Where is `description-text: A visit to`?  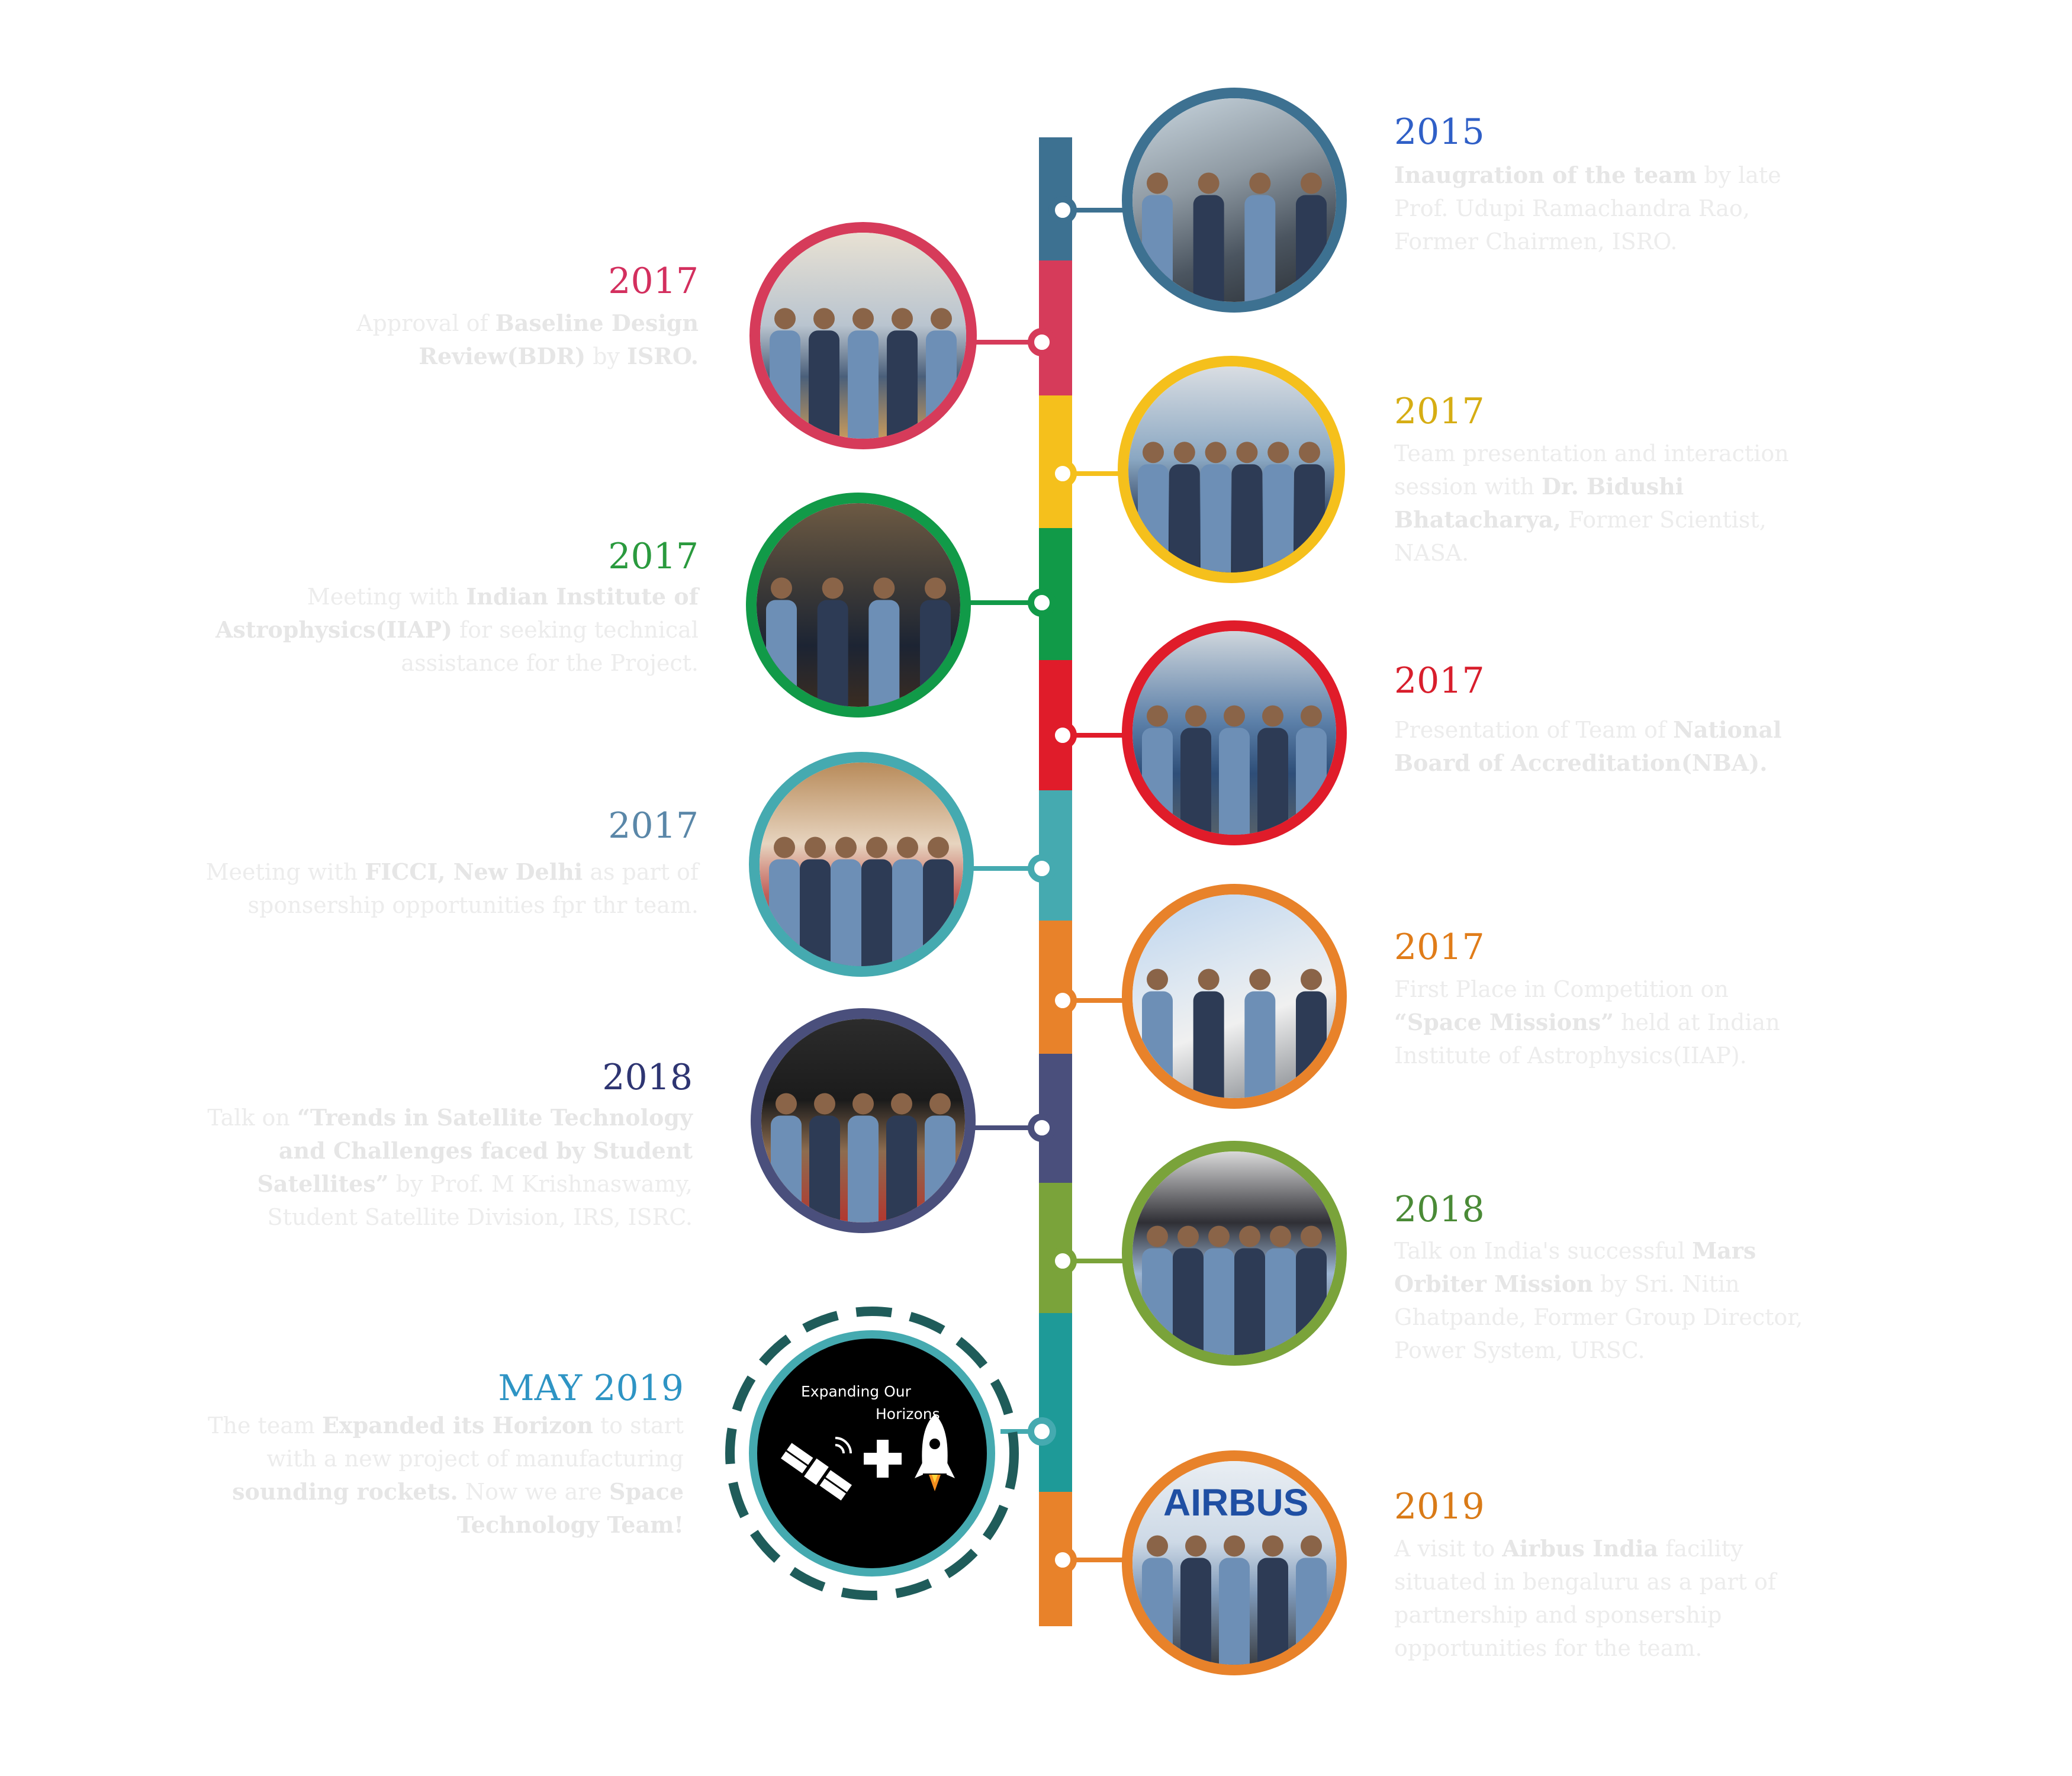
description-text: A visit to is located at coordinates (1448, 1549).